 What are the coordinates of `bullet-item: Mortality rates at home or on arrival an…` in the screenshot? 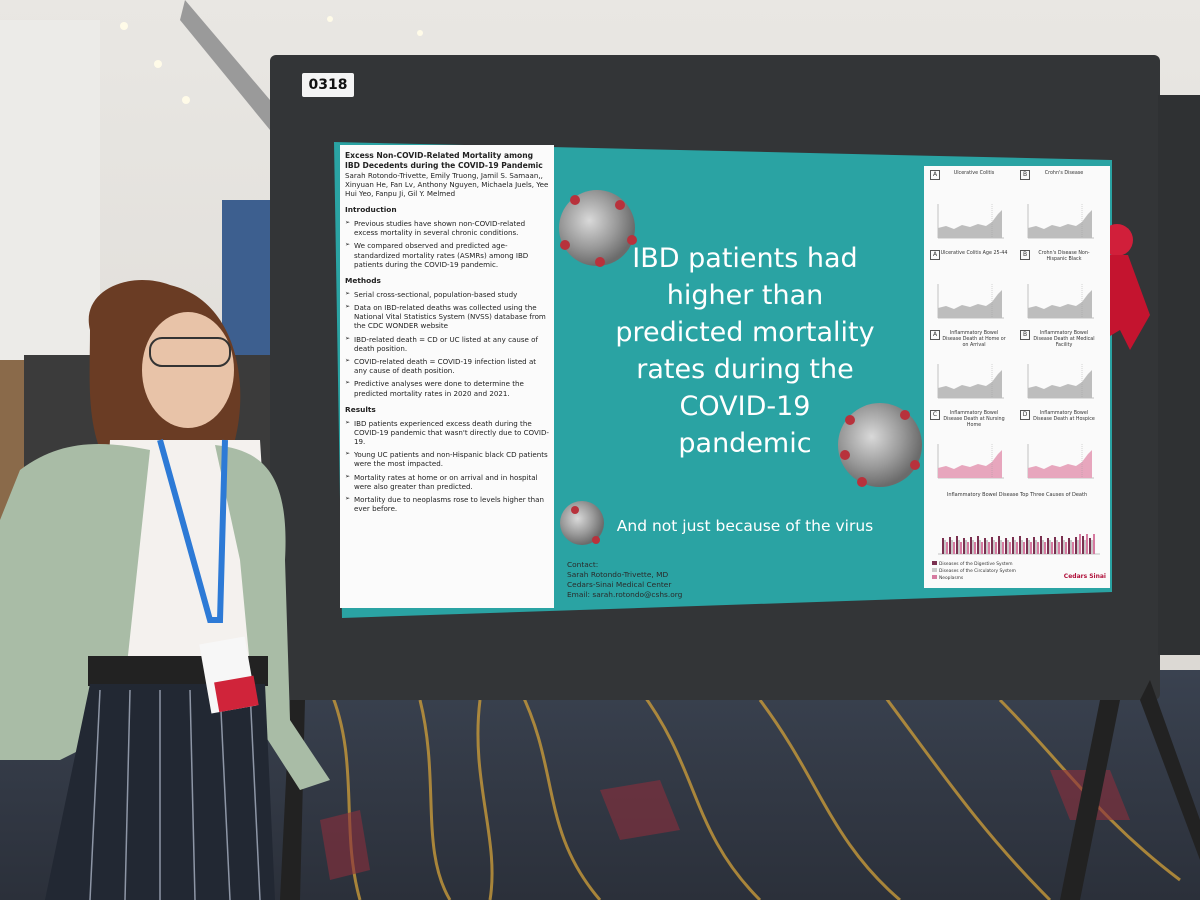 It's located at (447, 482).